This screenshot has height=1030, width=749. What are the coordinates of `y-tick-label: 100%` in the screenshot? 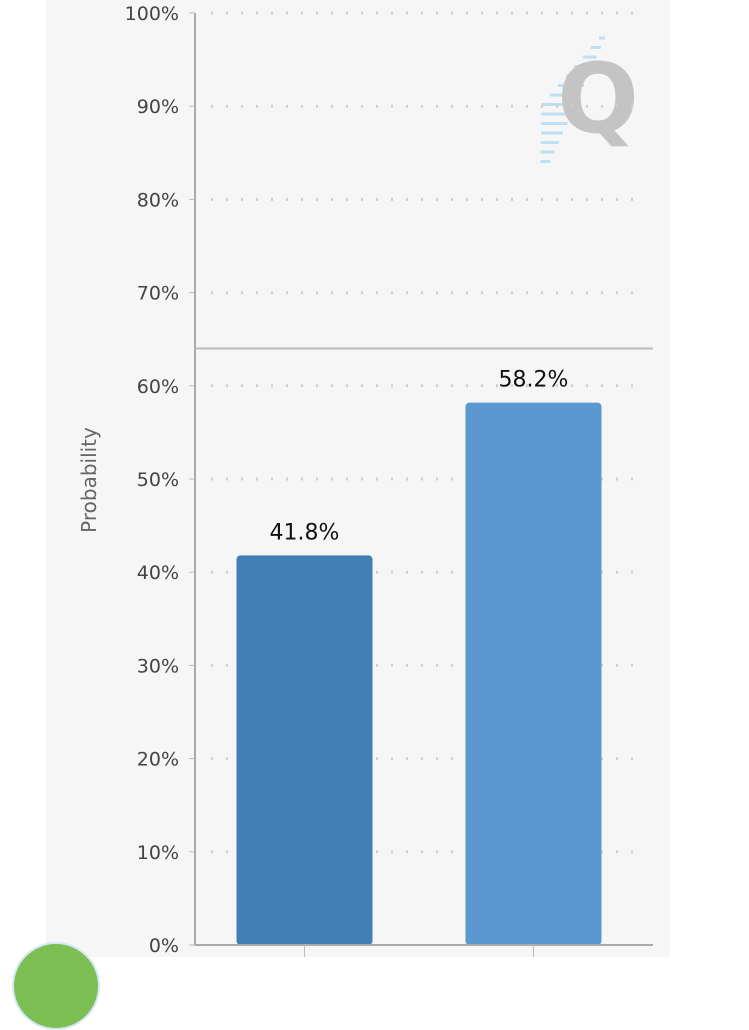 It's located at (152, 14).